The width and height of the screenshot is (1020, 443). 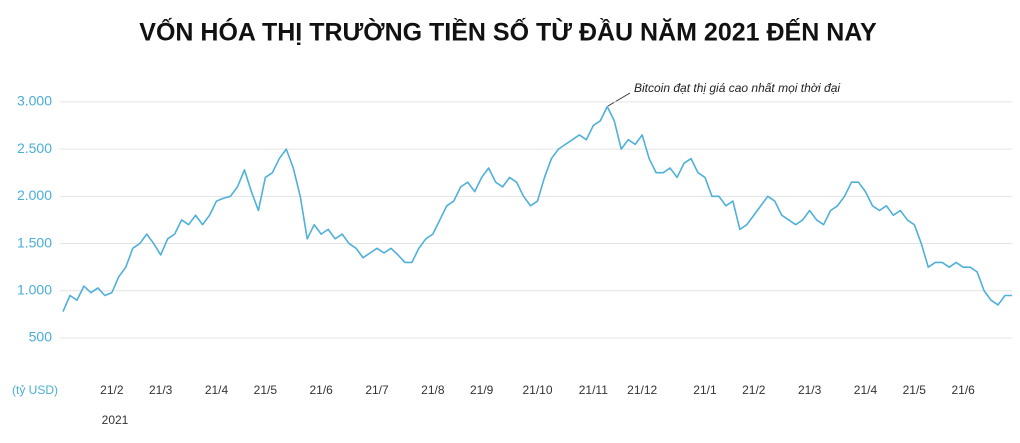 I want to click on x-tick-label: 21/9, so click(x=482, y=390).